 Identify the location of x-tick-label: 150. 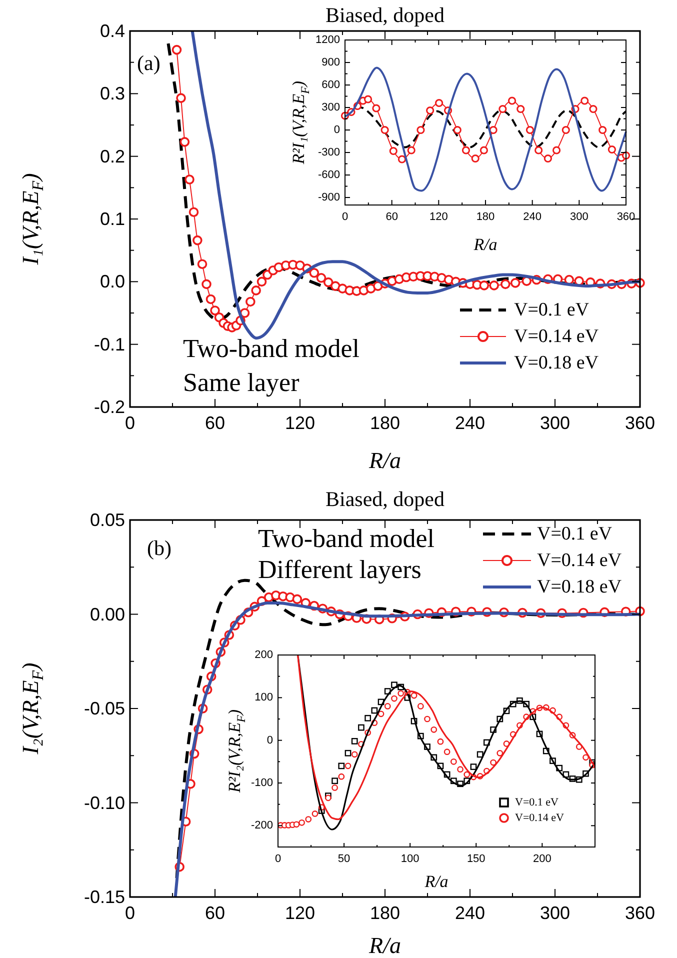
(476, 859).